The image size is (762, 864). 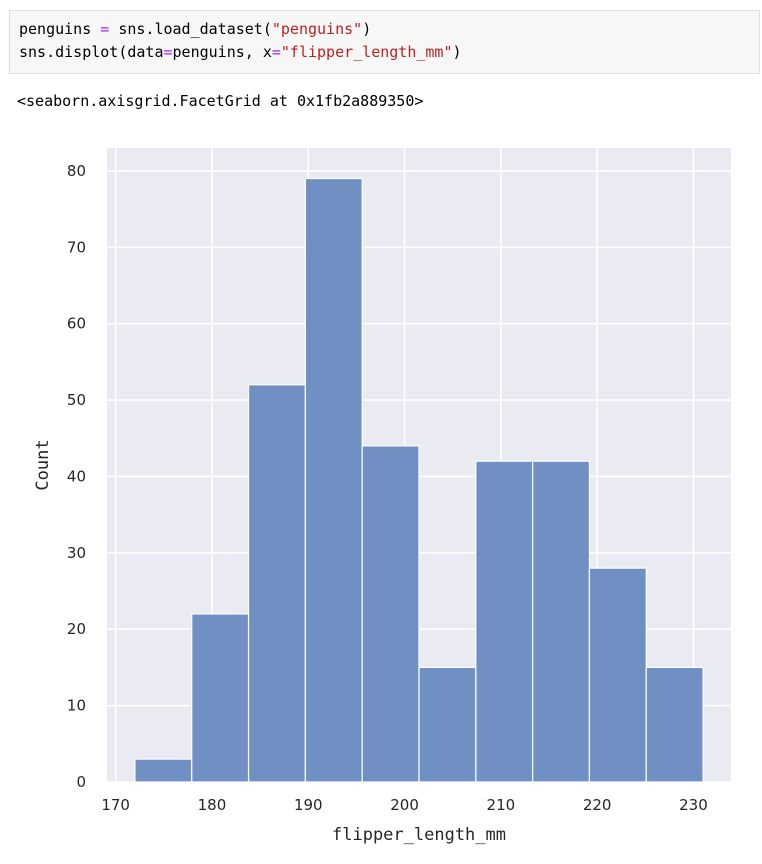 What do you see at coordinates (597, 805) in the screenshot?
I see `x-tick-label: 220` at bounding box center [597, 805].